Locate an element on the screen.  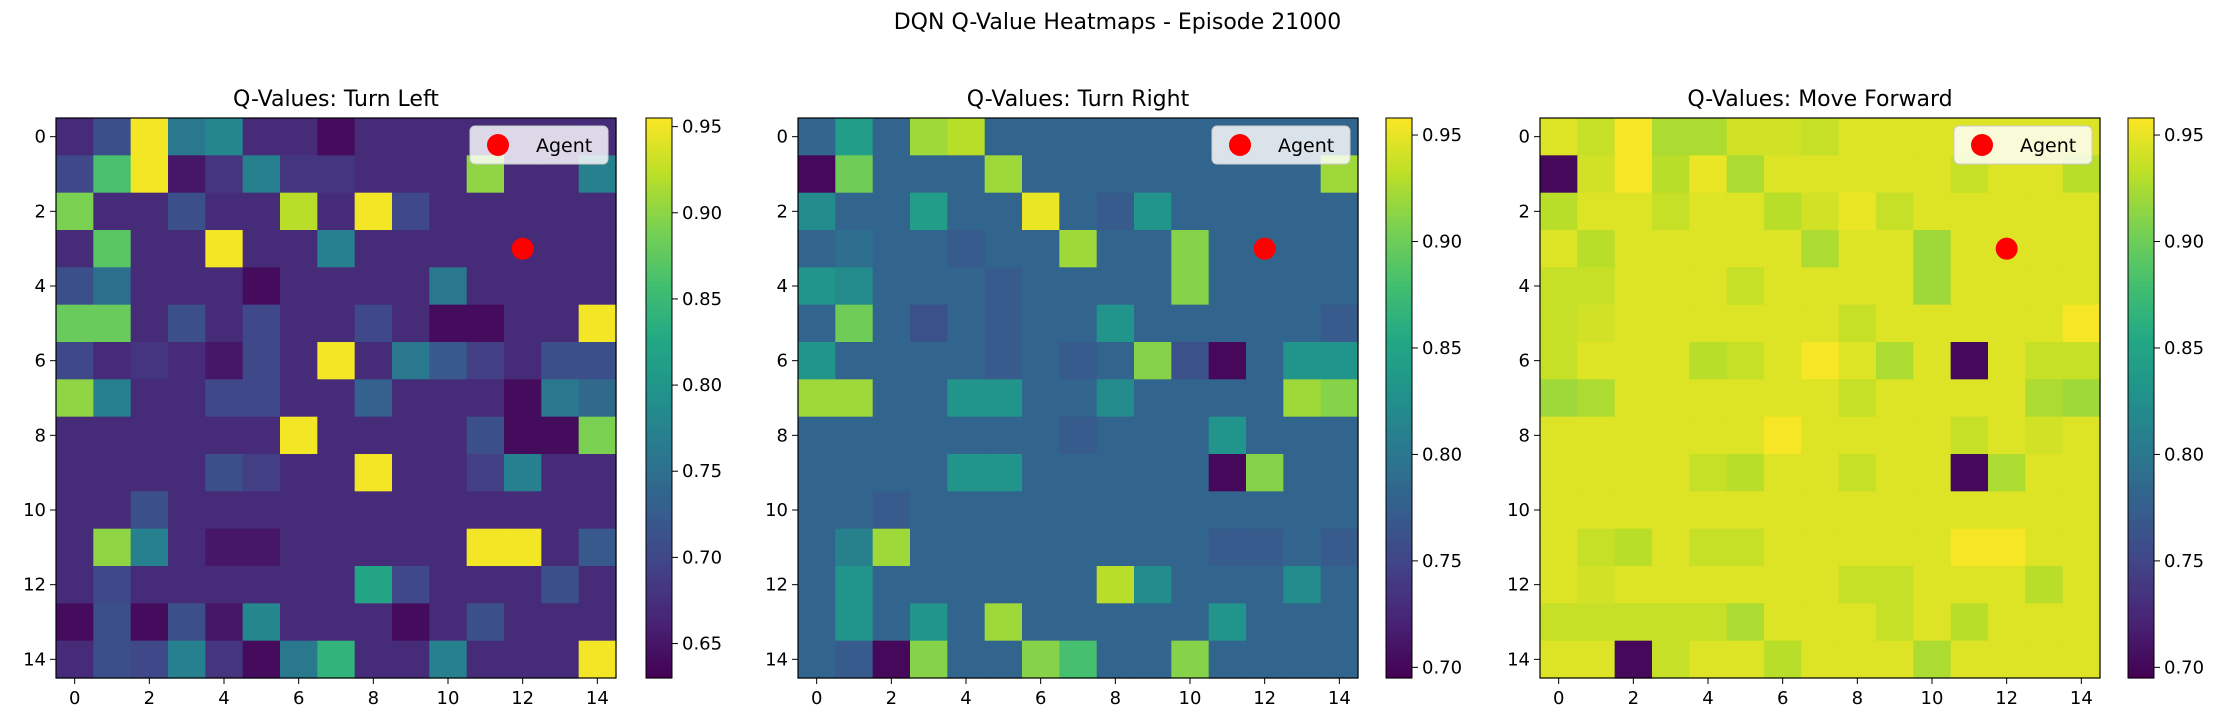
x-tick-label: 10 is located at coordinates (1190, 698).